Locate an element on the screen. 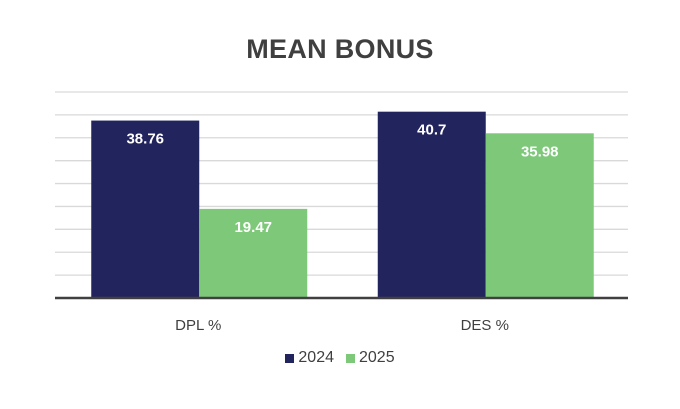  data-label: 35.98 is located at coordinates (540, 151).